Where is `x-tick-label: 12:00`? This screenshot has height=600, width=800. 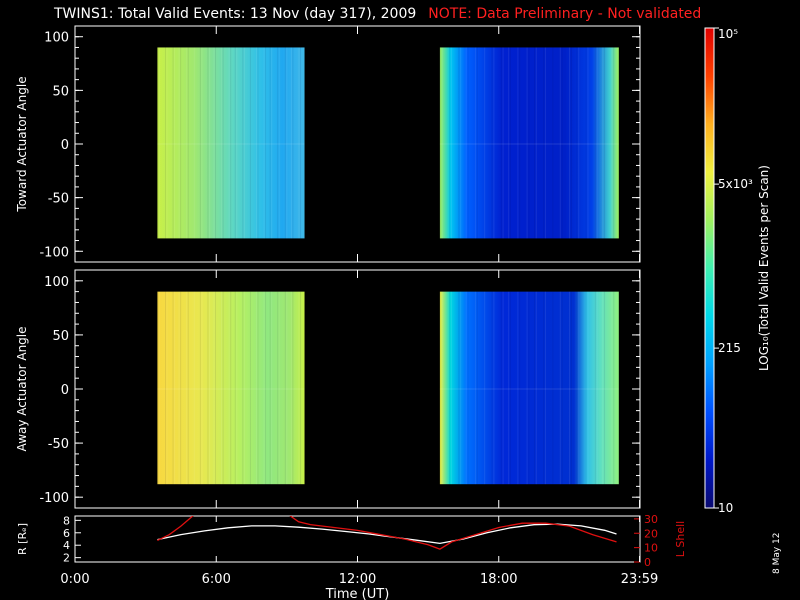
x-tick-label: 12:00 is located at coordinates (357, 579).